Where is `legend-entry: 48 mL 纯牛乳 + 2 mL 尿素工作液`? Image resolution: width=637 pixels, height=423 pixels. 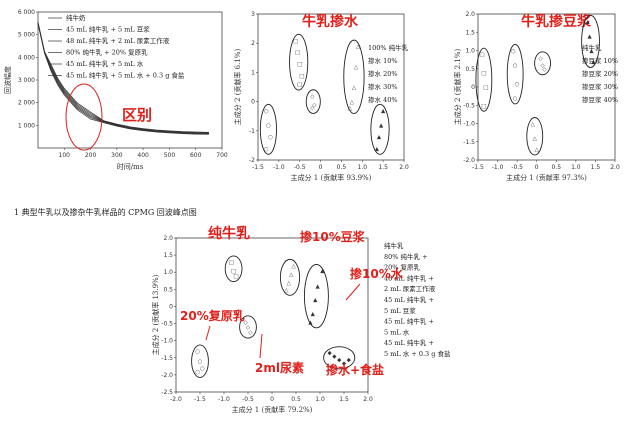 legend-entry: 48 mL 纯牛乳 + 2 mL 尿素工作液 is located at coordinates (118, 40).